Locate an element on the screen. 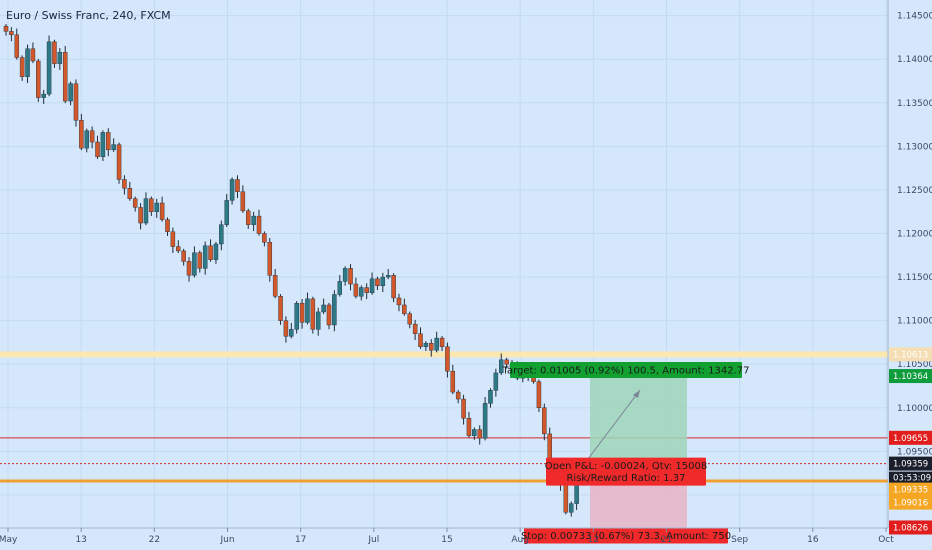  profit-zone is located at coordinates (638, 420).